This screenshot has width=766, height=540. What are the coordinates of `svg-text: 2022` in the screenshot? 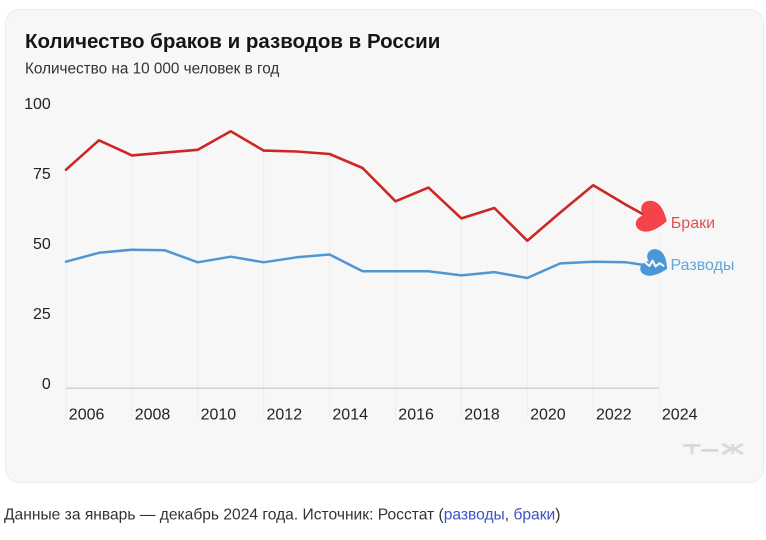 It's located at (614, 415).